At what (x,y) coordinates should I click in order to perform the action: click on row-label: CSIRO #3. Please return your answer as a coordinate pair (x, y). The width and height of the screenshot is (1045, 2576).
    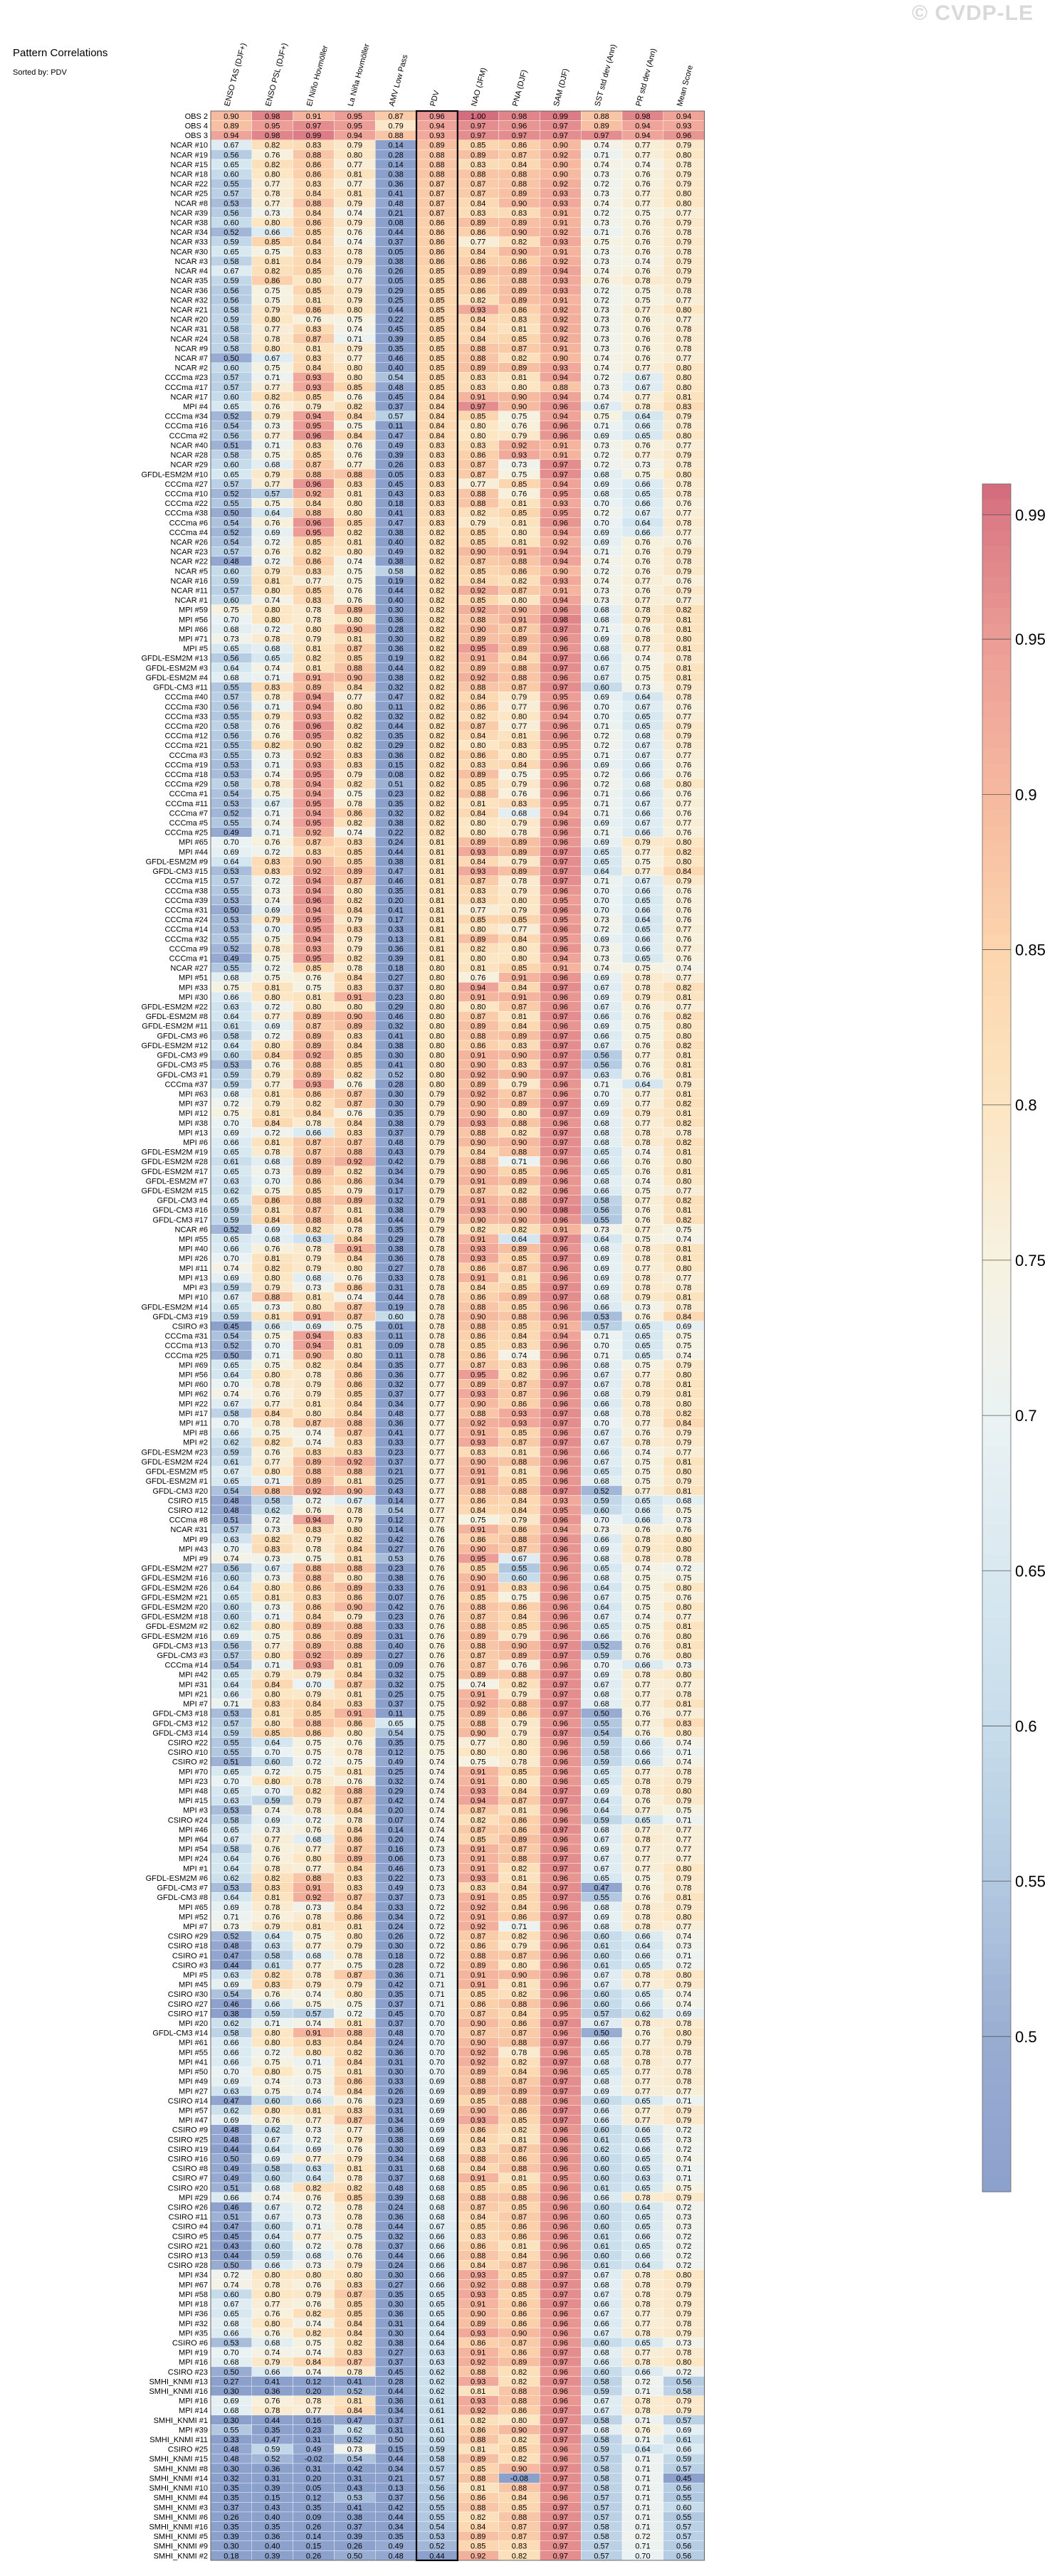
    Looking at the image, I should click on (190, 1966).